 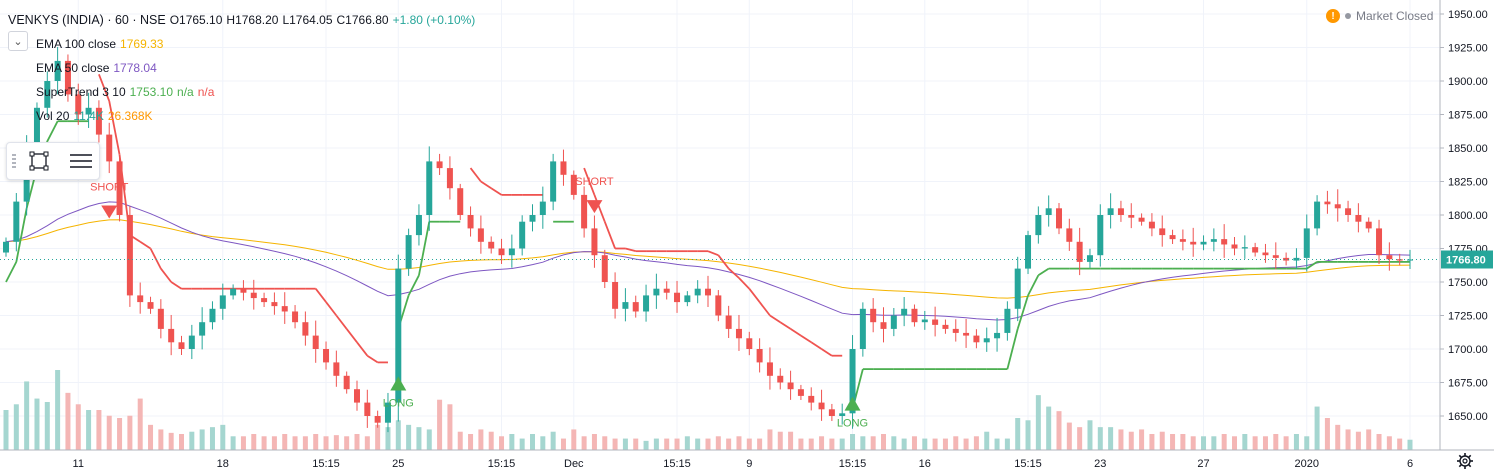 What do you see at coordinates (326, 464) in the screenshot?
I see `x-tick-label: 15:15` at bounding box center [326, 464].